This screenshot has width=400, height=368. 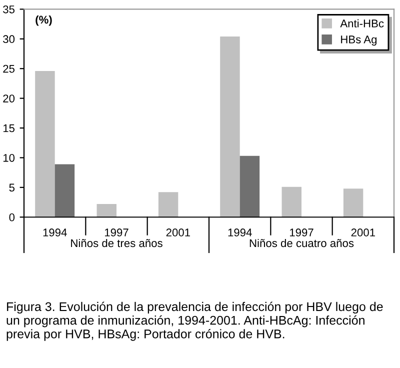 What do you see at coordinates (9, 98) in the screenshot?
I see `y-tick-label: 20` at bounding box center [9, 98].